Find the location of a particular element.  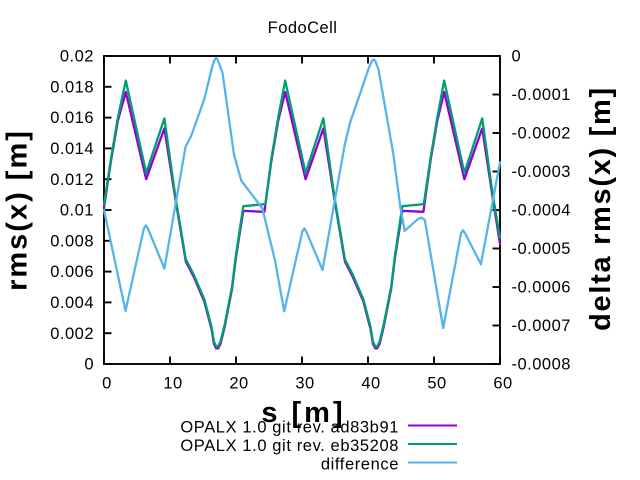

svg-text: -0.0007 is located at coordinates (541, 326).